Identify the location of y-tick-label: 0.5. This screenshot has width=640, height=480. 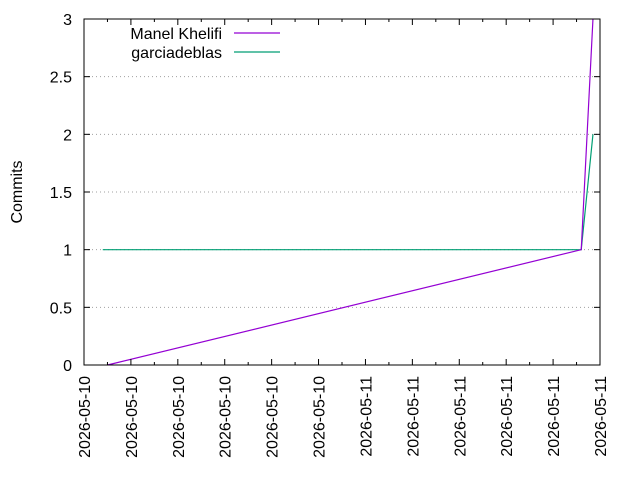
(61, 308).